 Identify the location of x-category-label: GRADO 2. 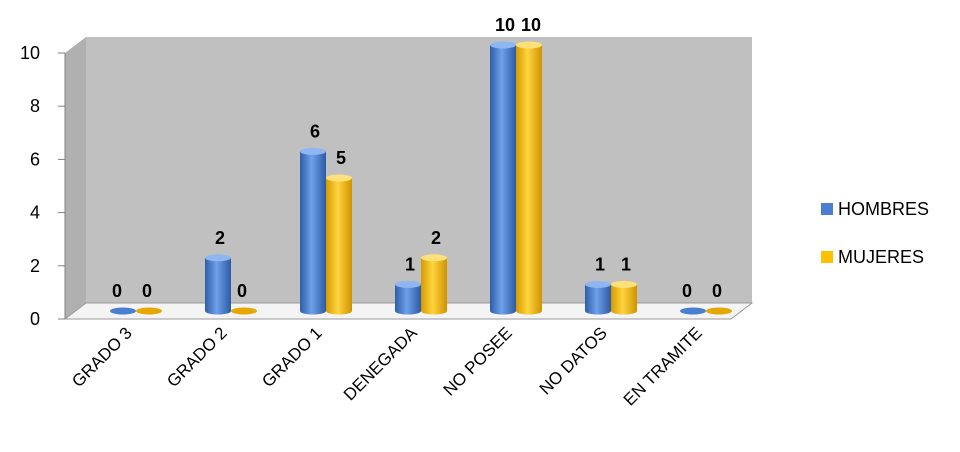
(197, 357).